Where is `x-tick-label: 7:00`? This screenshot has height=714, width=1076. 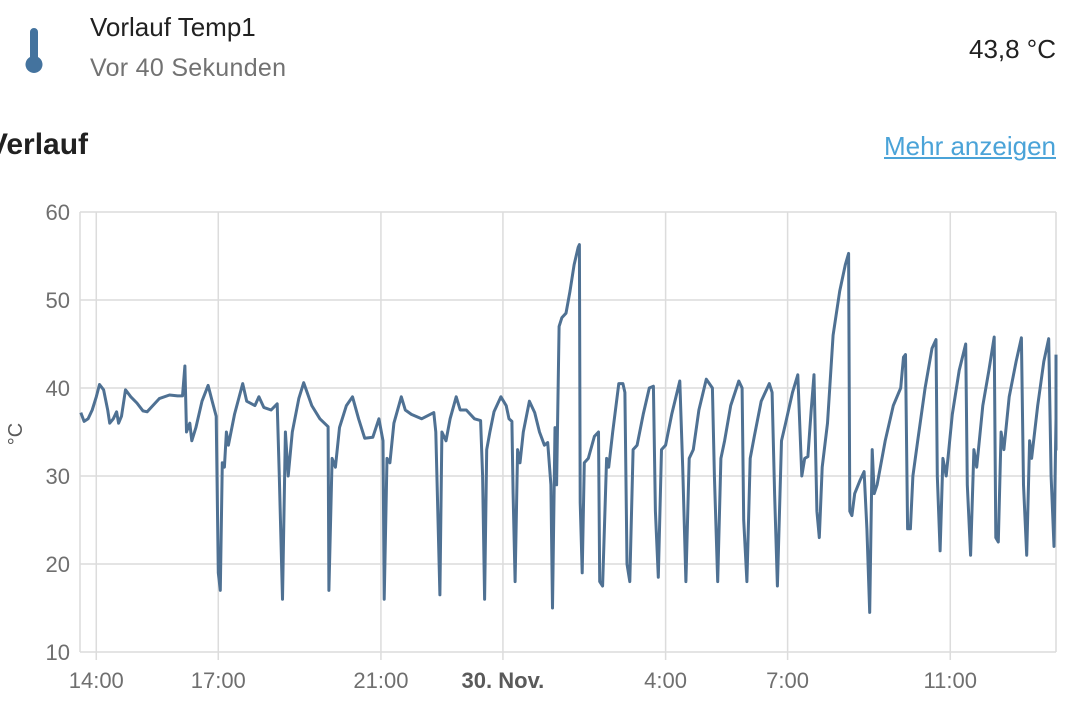
x-tick-label: 7:00 is located at coordinates (787, 680).